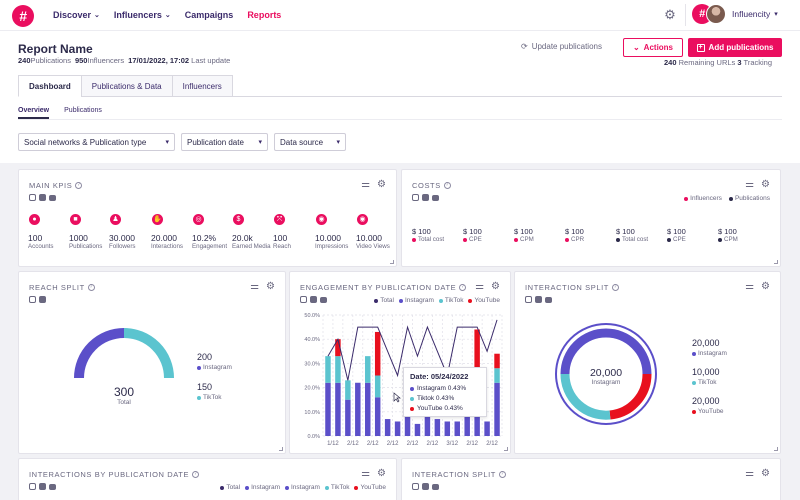  I want to click on tab-3: Influencers, so click(202, 86).